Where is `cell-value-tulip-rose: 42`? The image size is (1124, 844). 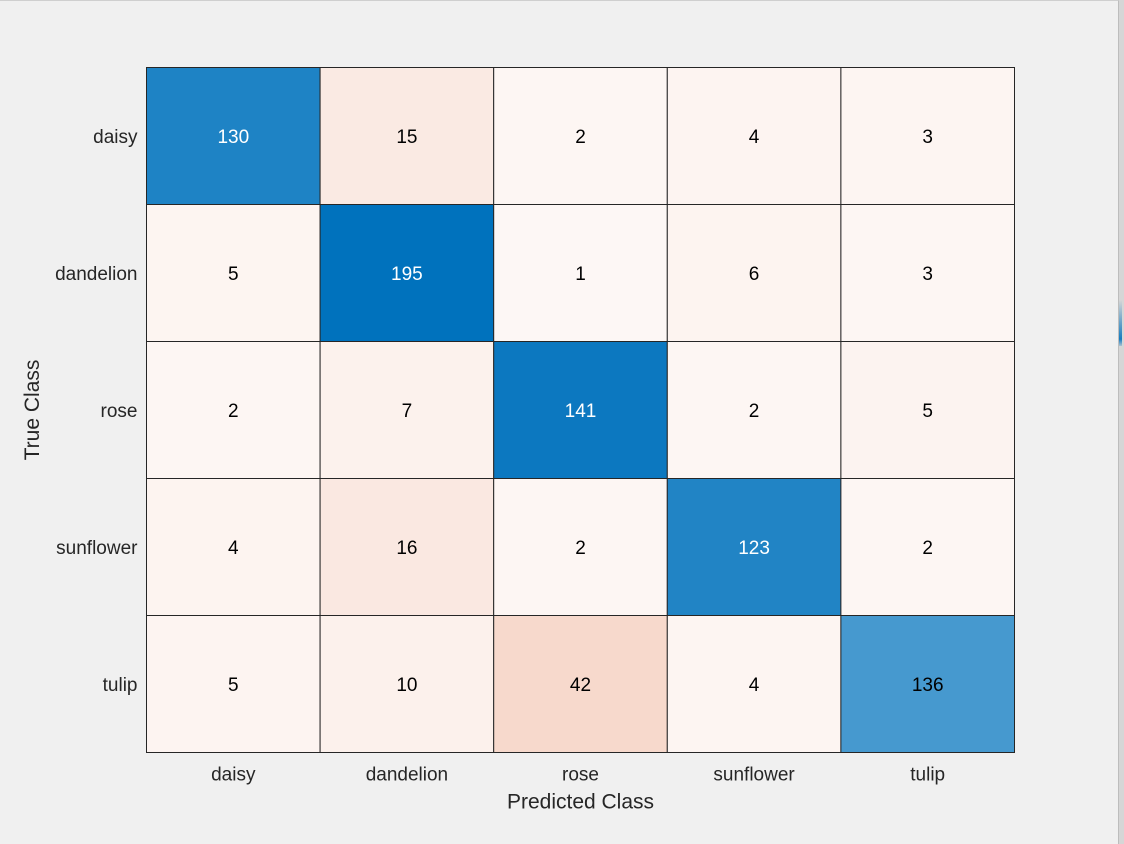
cell-value-tulip-rose: 42 is located at coordinates (580, 685).